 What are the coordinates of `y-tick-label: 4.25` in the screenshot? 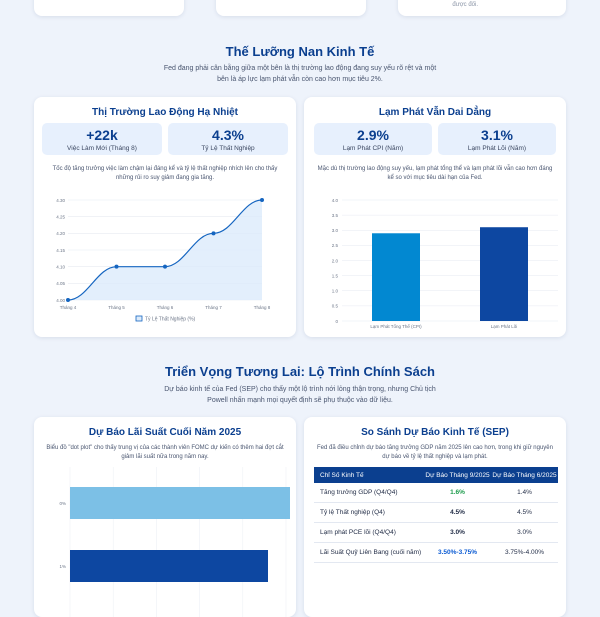 It's located at (60, 216).